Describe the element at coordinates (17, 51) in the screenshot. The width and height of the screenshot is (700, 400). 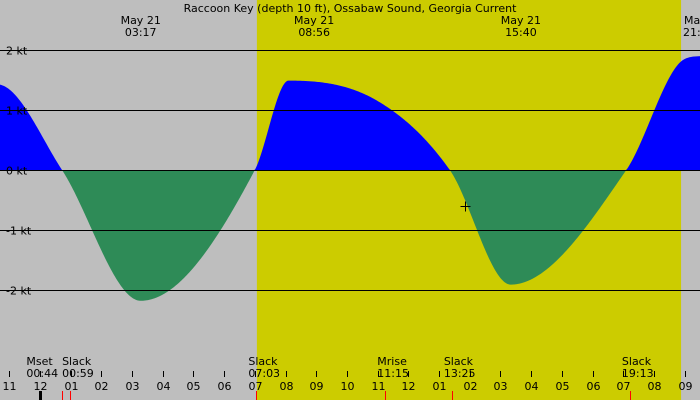
I see `y-tick-label: 2 kt` at that location.